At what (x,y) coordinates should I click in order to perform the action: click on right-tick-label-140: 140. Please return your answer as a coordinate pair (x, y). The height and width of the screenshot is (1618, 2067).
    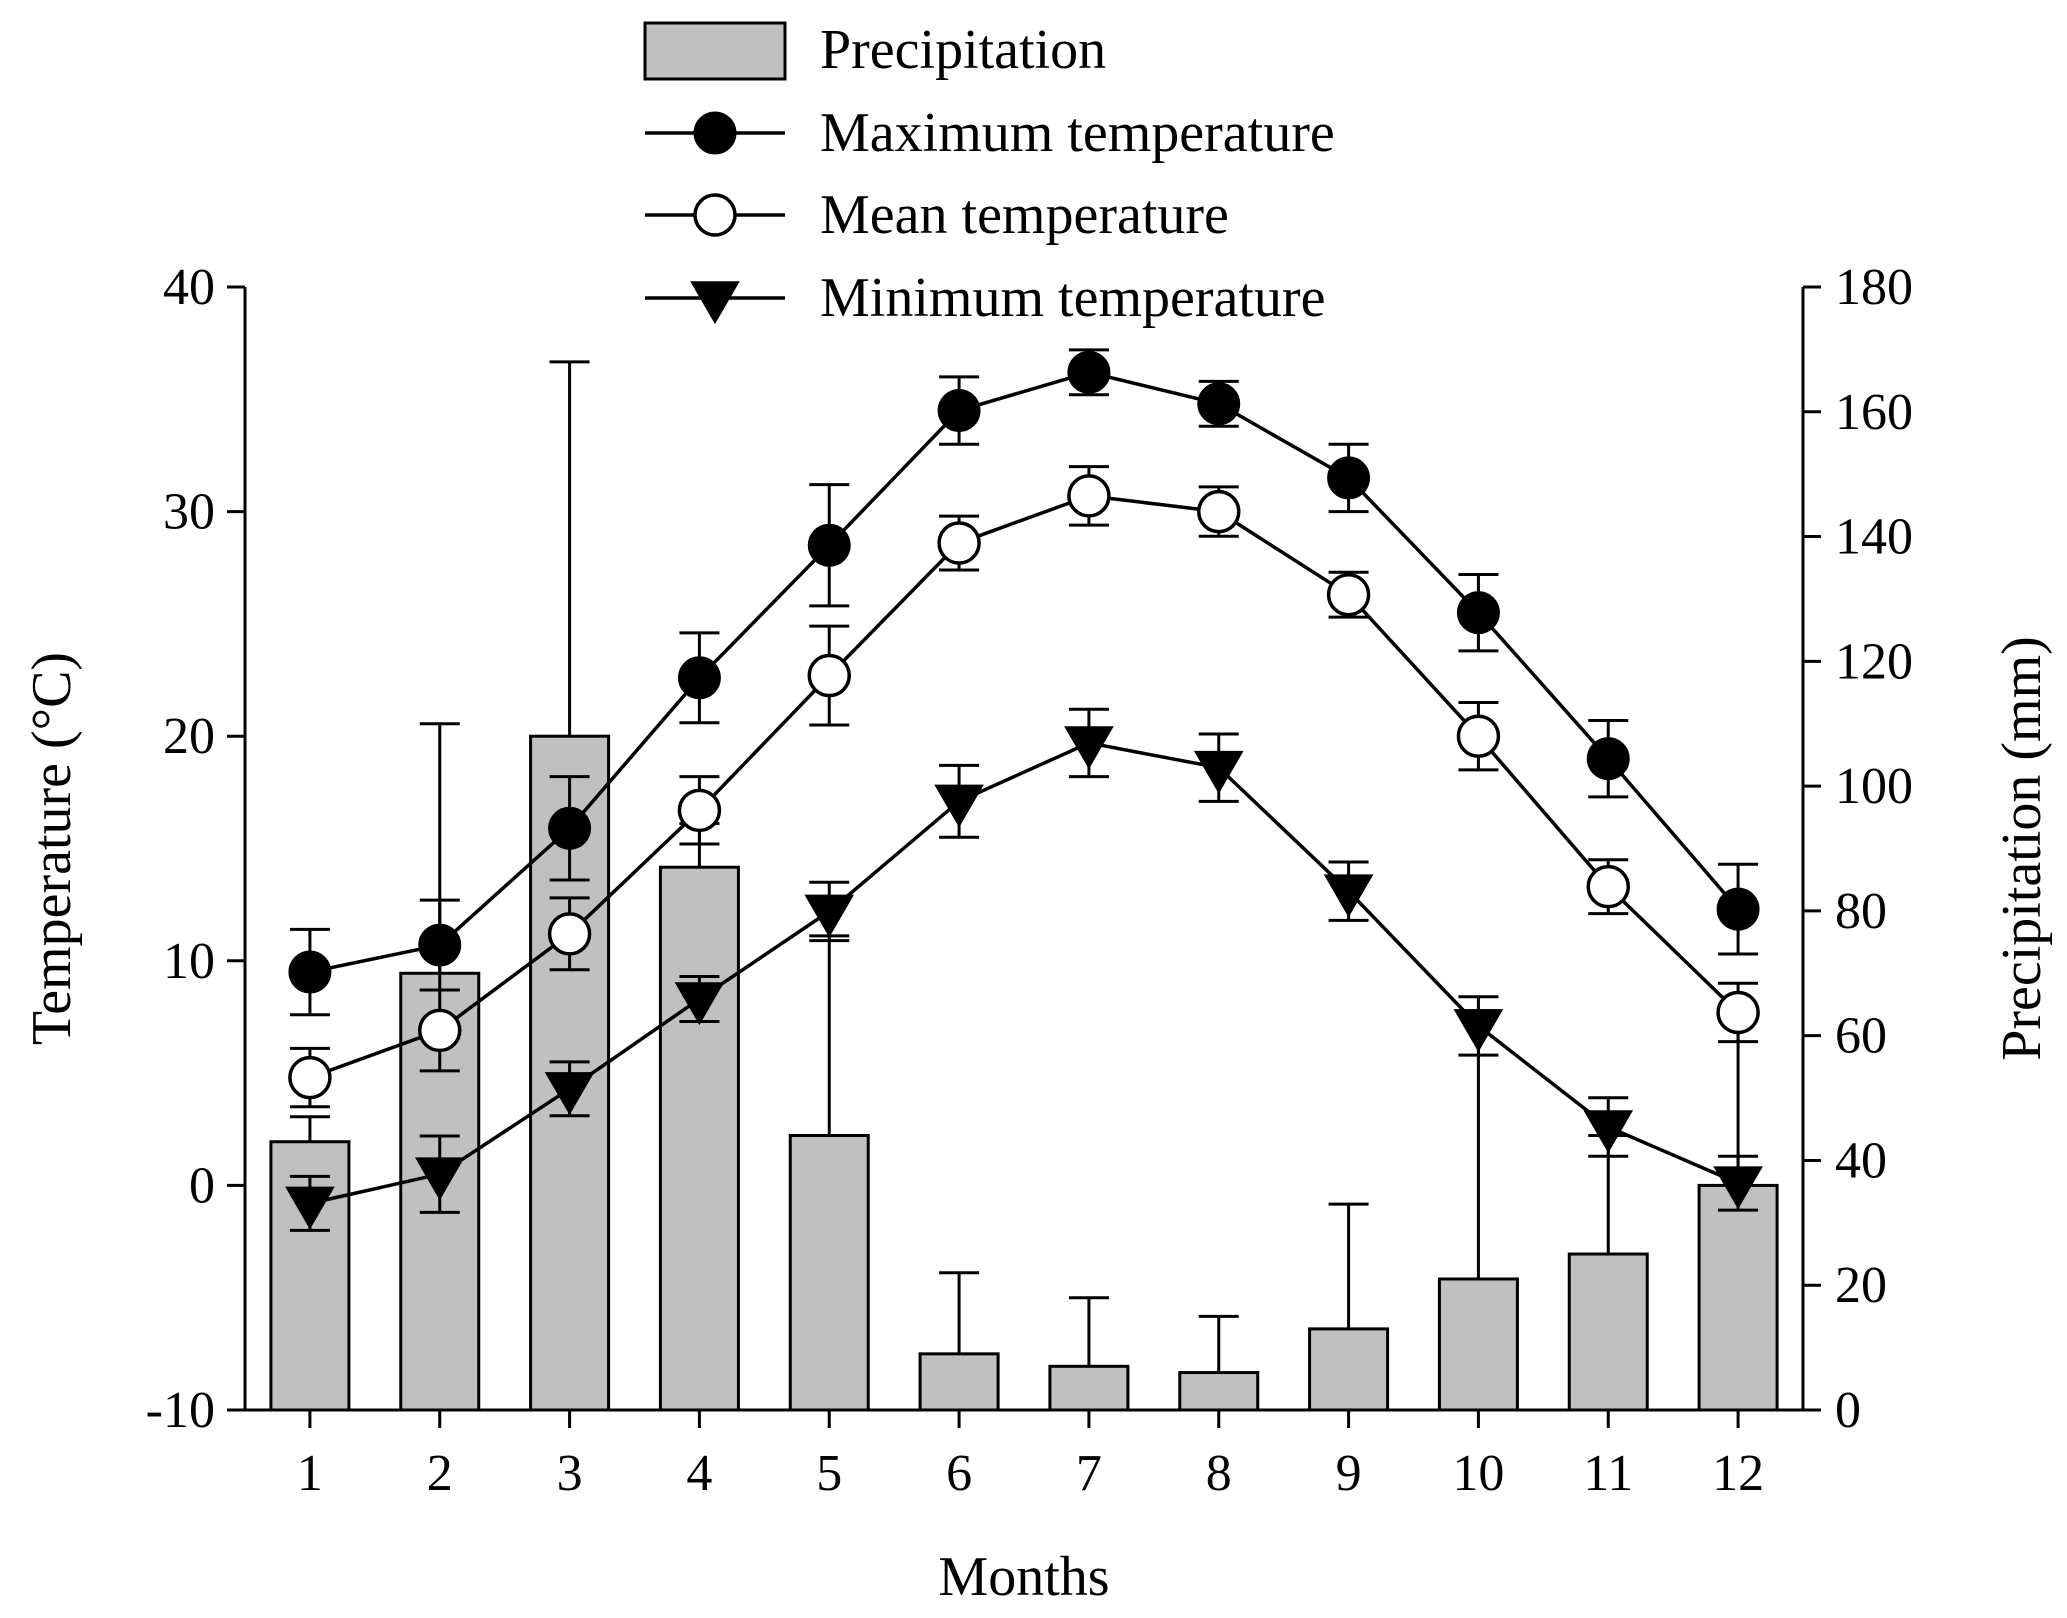
    Looking at the image, I should click on (1874, 537).